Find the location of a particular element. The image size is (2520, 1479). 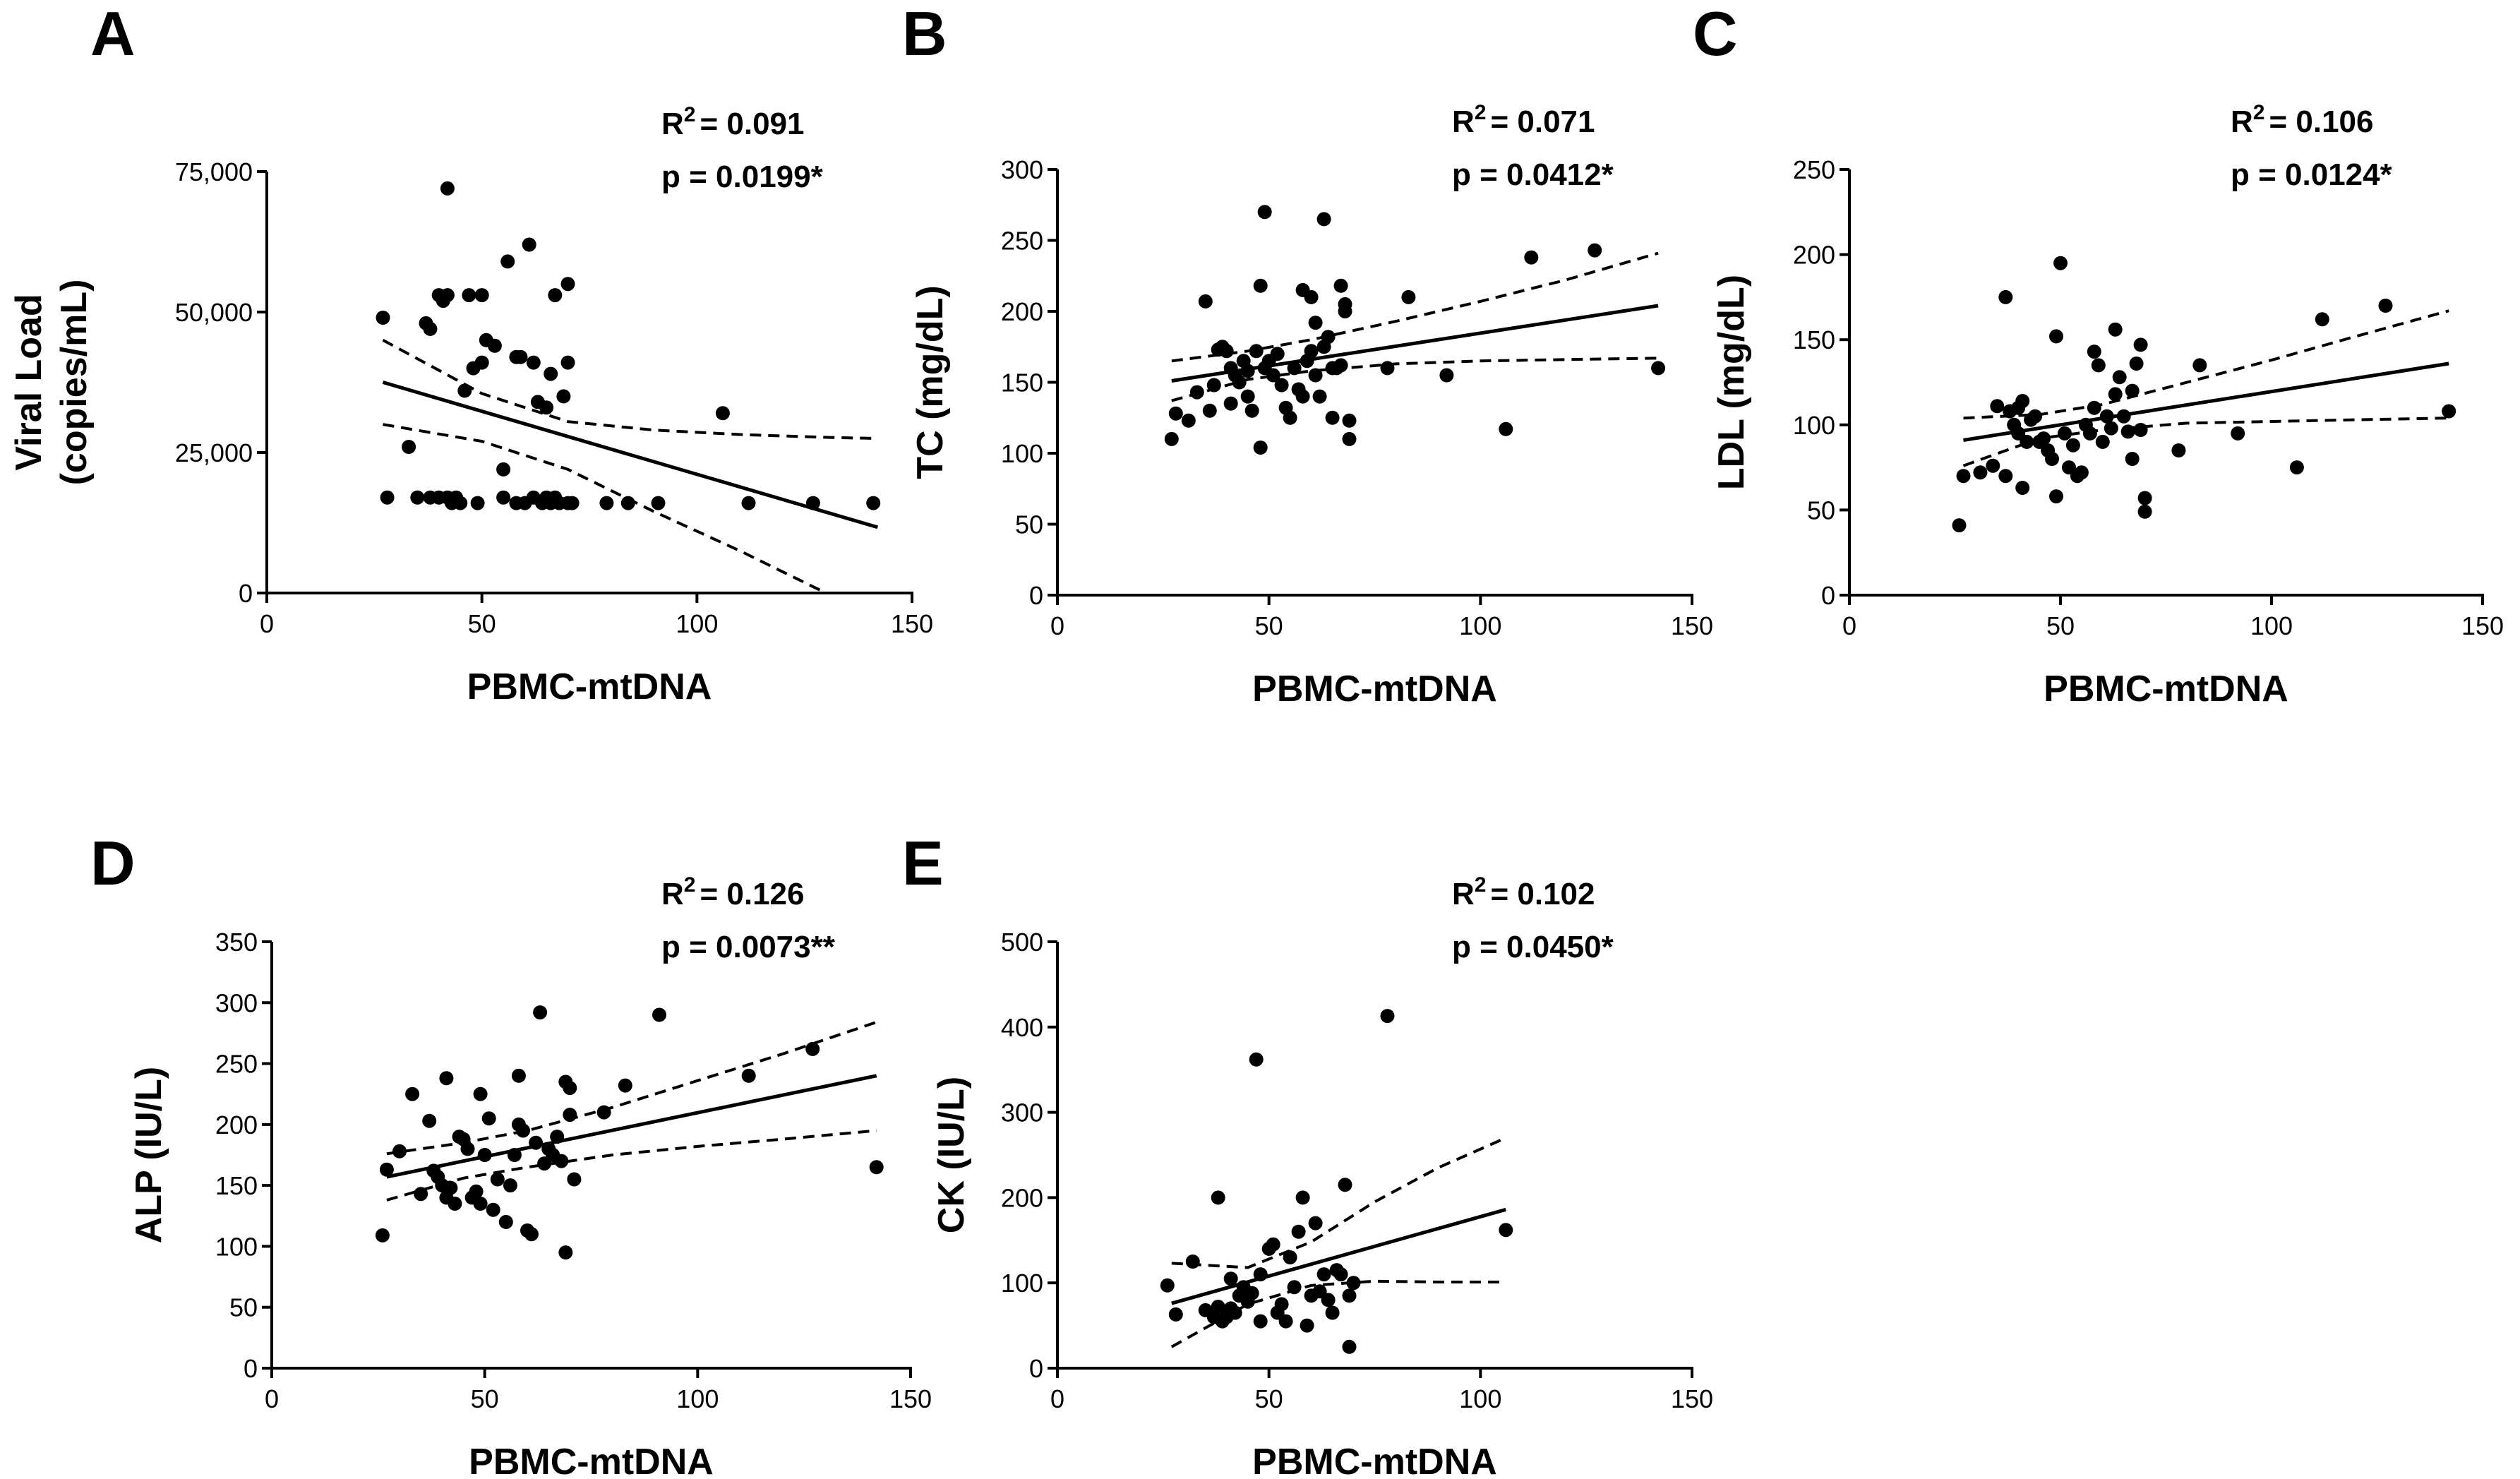

y-tick-label-e: 300 is located at coordinates (1022, 1112).